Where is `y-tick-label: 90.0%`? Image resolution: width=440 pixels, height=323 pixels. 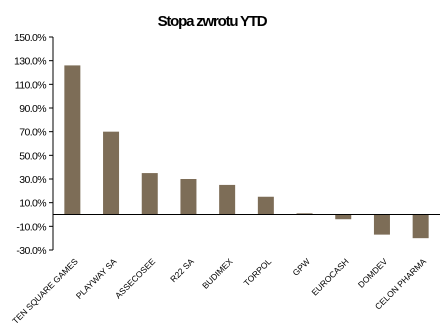
y-tick-label: 90.0% is located at coordinates (32, 109).